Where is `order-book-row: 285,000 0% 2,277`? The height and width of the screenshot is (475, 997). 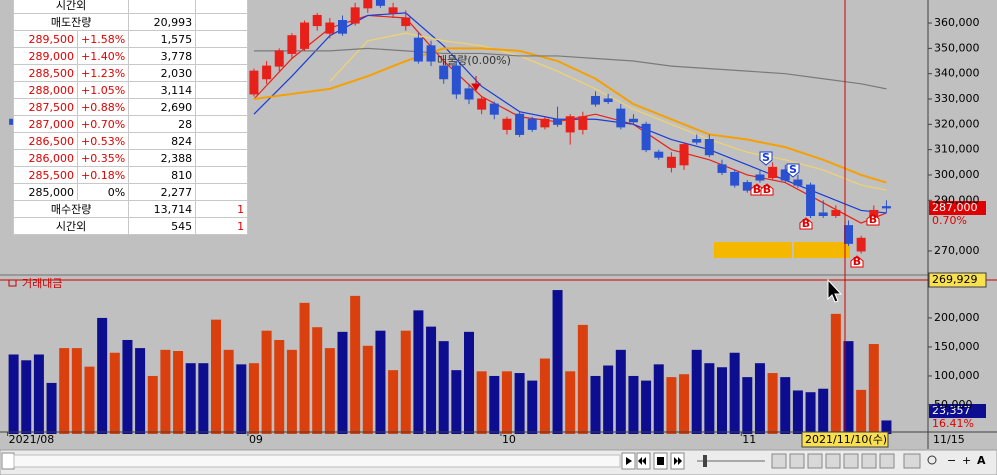
order-book-row: 285,000 0% 2,277 is located at coordinates (131, 192).